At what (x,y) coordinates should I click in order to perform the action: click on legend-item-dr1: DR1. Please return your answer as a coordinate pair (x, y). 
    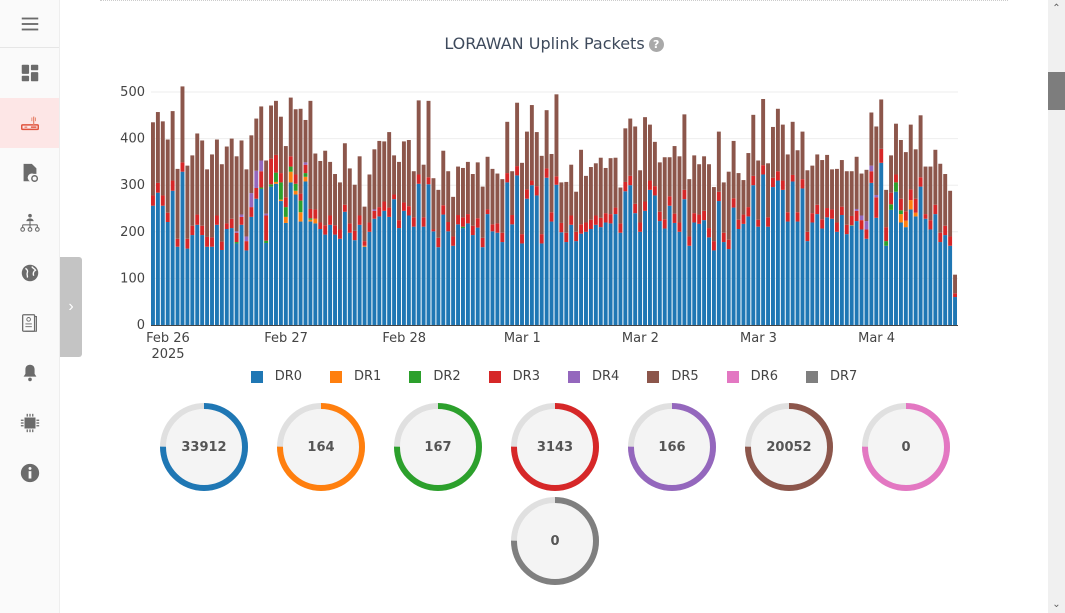
    Looking at the image, I should click on (355, 376).